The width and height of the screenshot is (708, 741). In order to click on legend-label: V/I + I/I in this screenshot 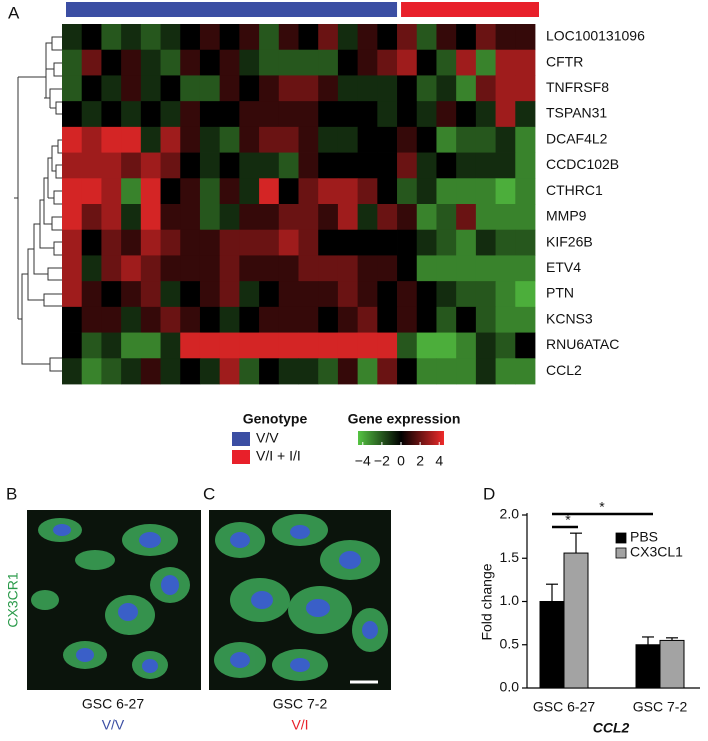, I will do `click(278, 456)`.